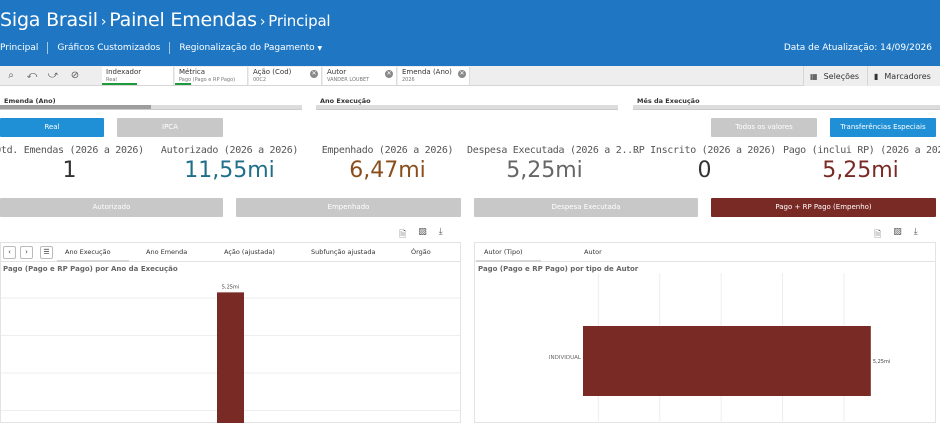 This screenshot has width=940, height=423. What do you see at coordinates (230, 287) in the screenshot?
I see `bar-data-label: 5,25mi` at bounding box center [230, 287].